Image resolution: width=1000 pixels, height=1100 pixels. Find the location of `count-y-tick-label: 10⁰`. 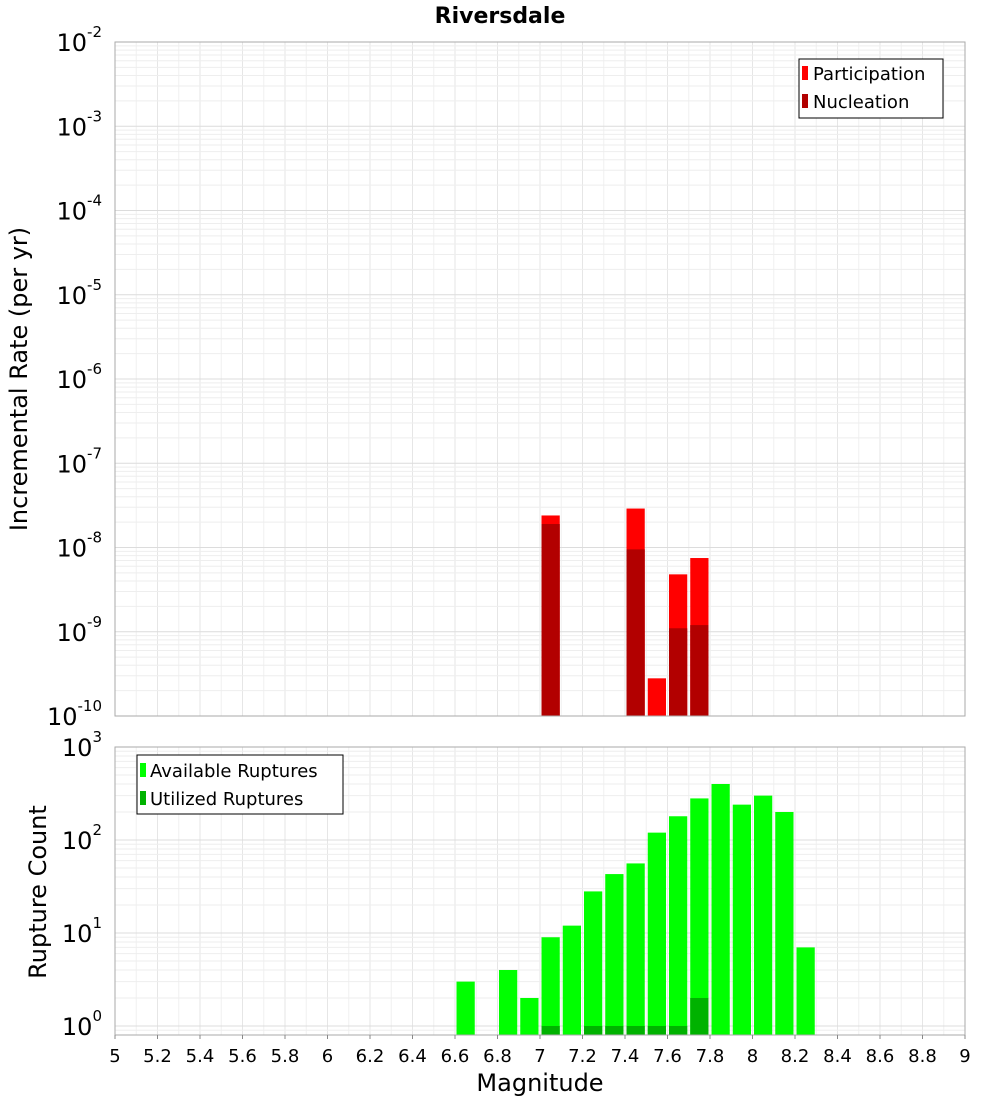

count-y-tick-label: 10⁰ is located at coordinates (82, 1024).